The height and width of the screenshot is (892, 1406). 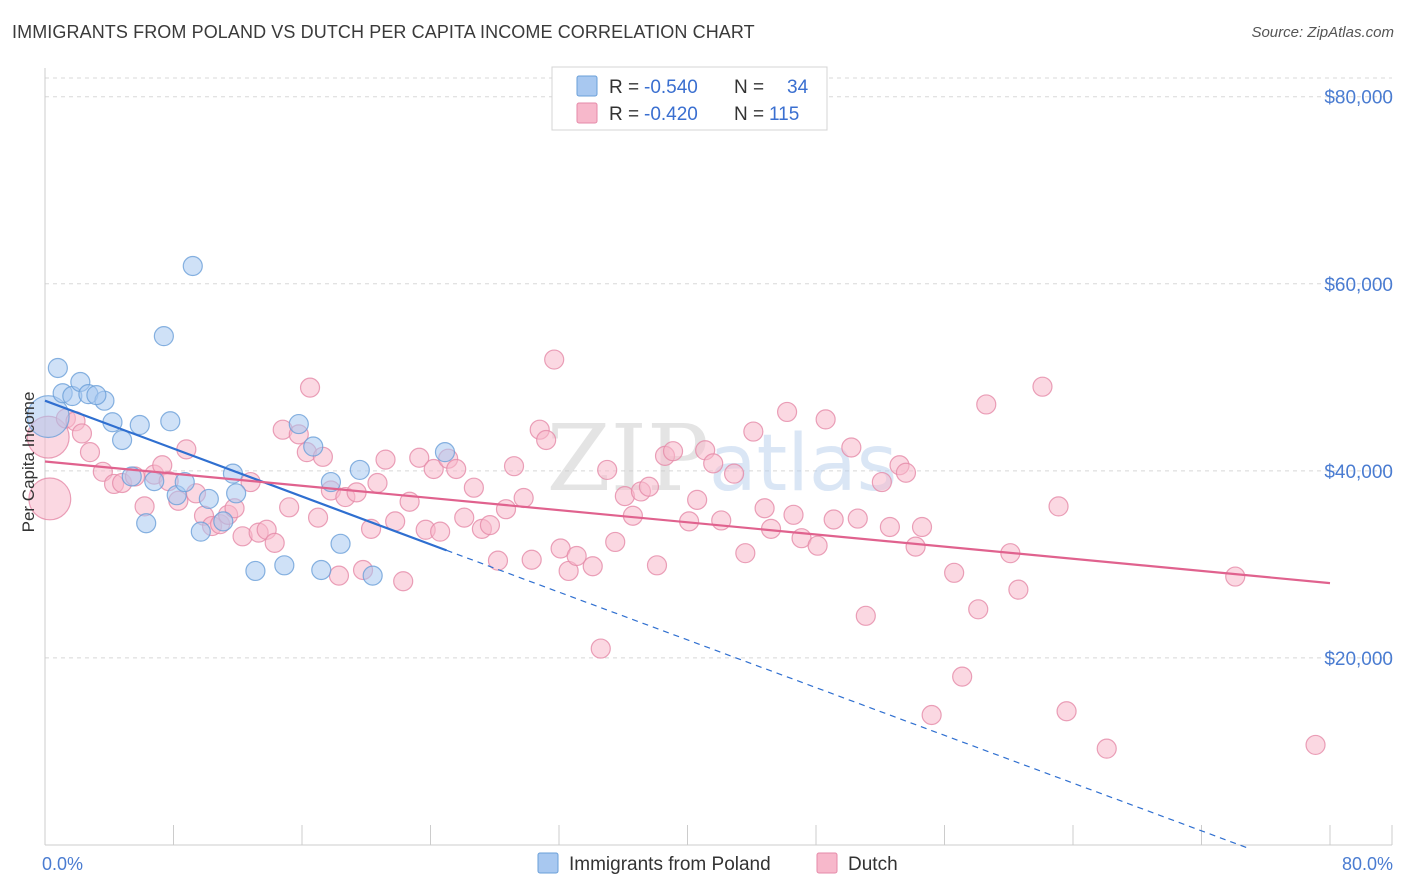 I want to click on legend-pink-n-label: N =, so click(x=749, y=114).